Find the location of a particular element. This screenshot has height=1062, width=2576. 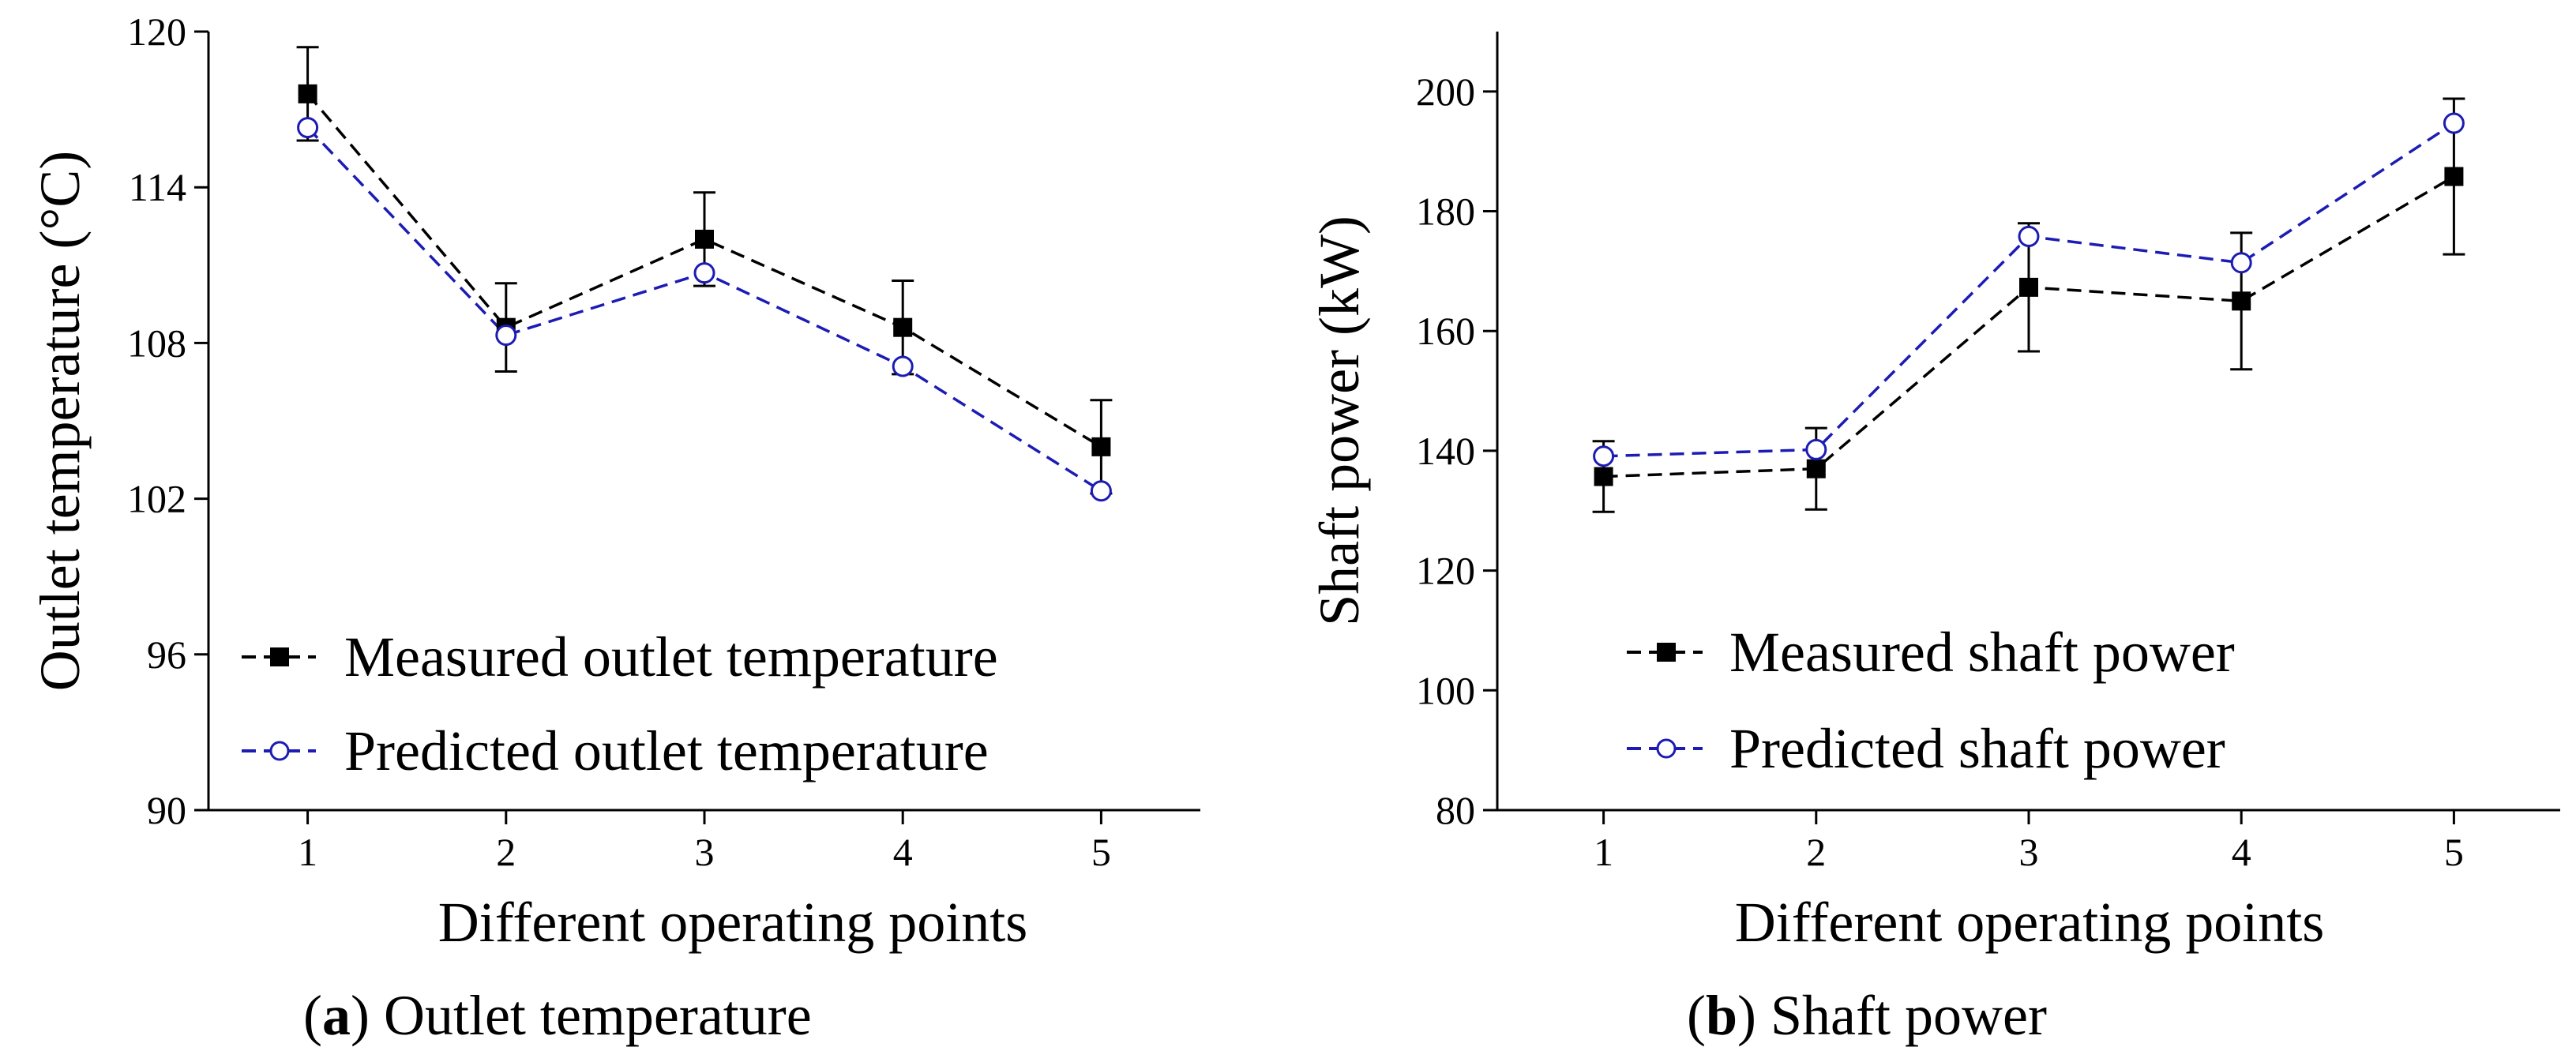

chart-b-y-axis-label: Shaft power (kW) is located at coordinates (1339, 421).